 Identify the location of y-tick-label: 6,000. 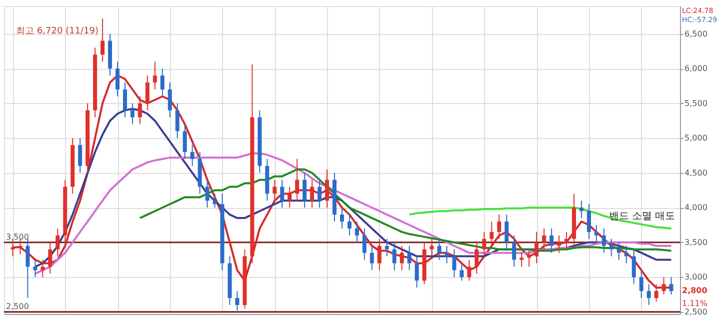
(696, 69).